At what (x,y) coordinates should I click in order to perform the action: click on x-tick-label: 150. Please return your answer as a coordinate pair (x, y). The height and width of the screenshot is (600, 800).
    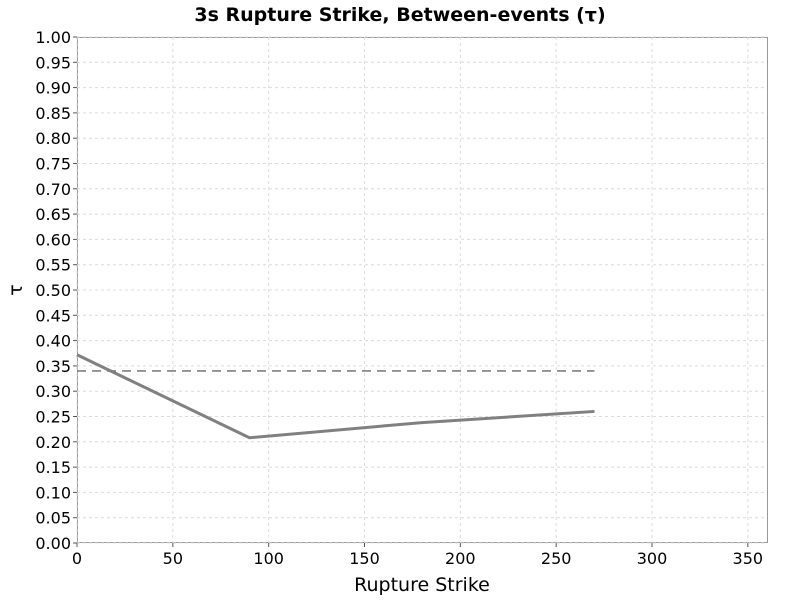
    Looking at the image, I should click on (364, 558).